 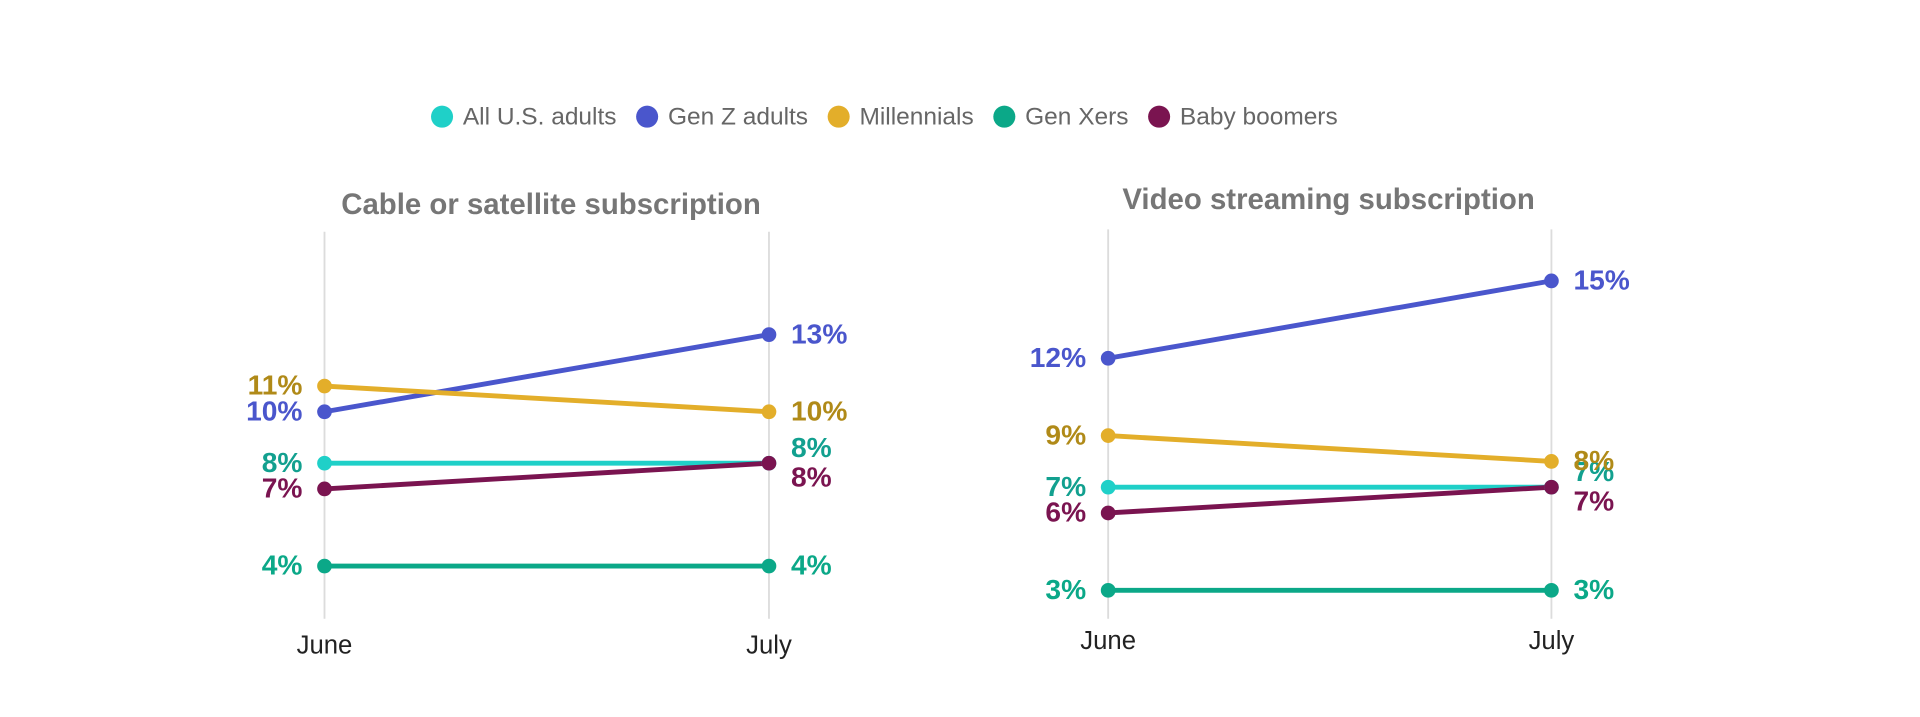 What do you see at coordinates (1076, 116) in the screenshot?
I see `legend-label: Gen Xers` at bounding box center [1076, 116].